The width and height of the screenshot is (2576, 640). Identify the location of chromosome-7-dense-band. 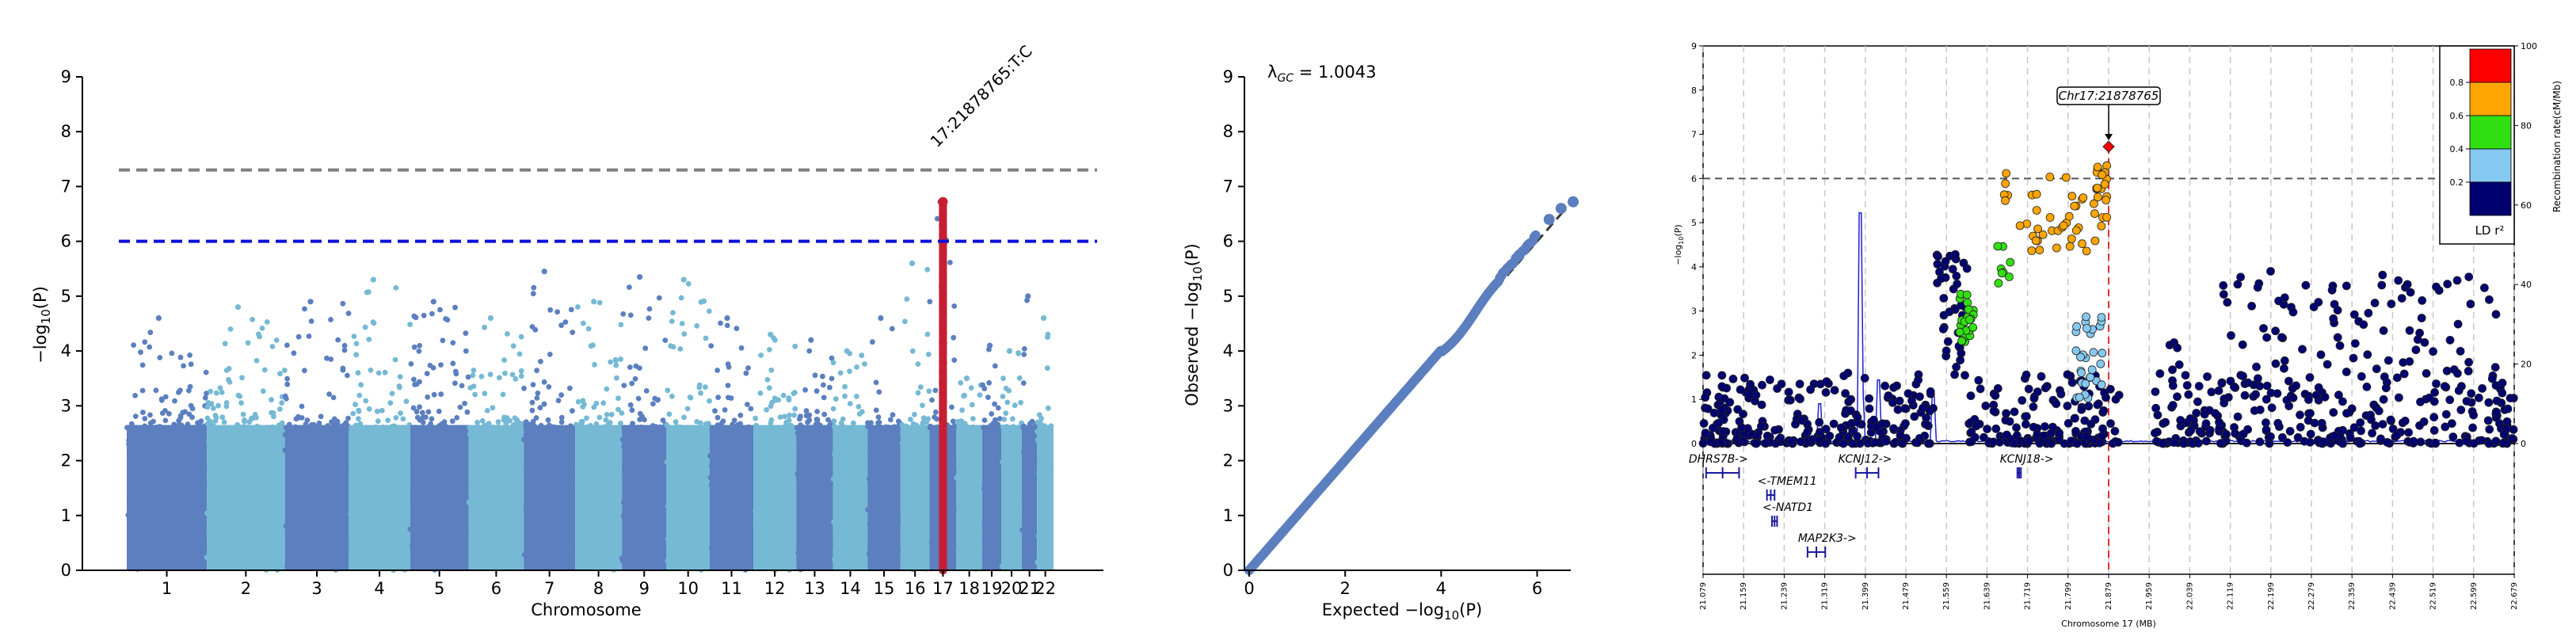
(550, 497).